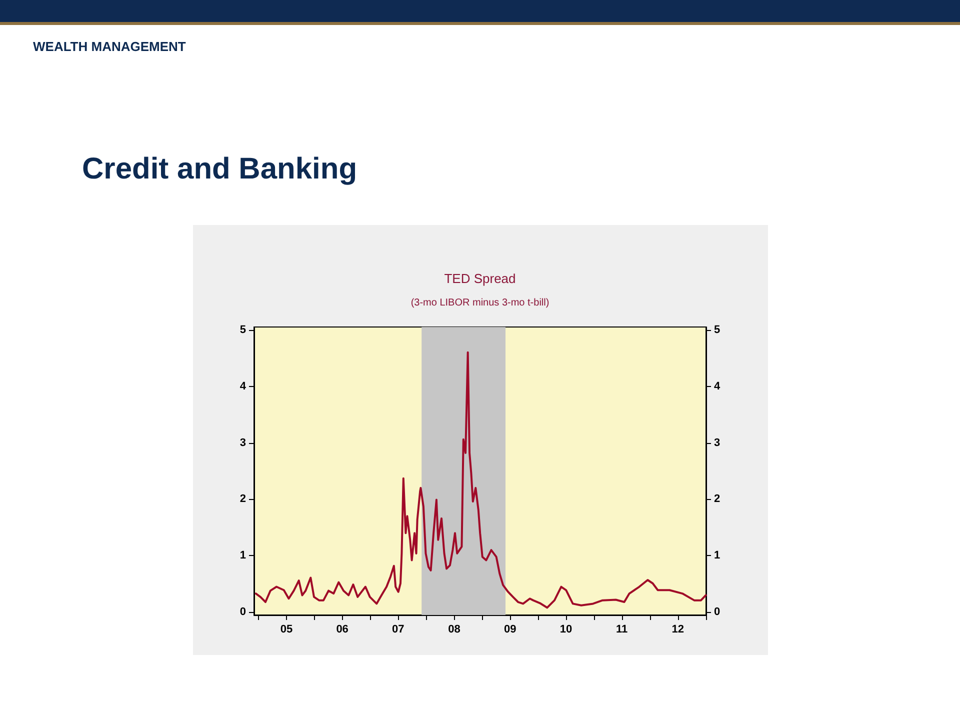 Image resolution: width=960 pixels, height=720 pixels. What do you see at coordinates (566, 630) in the screenshot?
I see `x-tick-label: 10` at bounding box center [566, 630].